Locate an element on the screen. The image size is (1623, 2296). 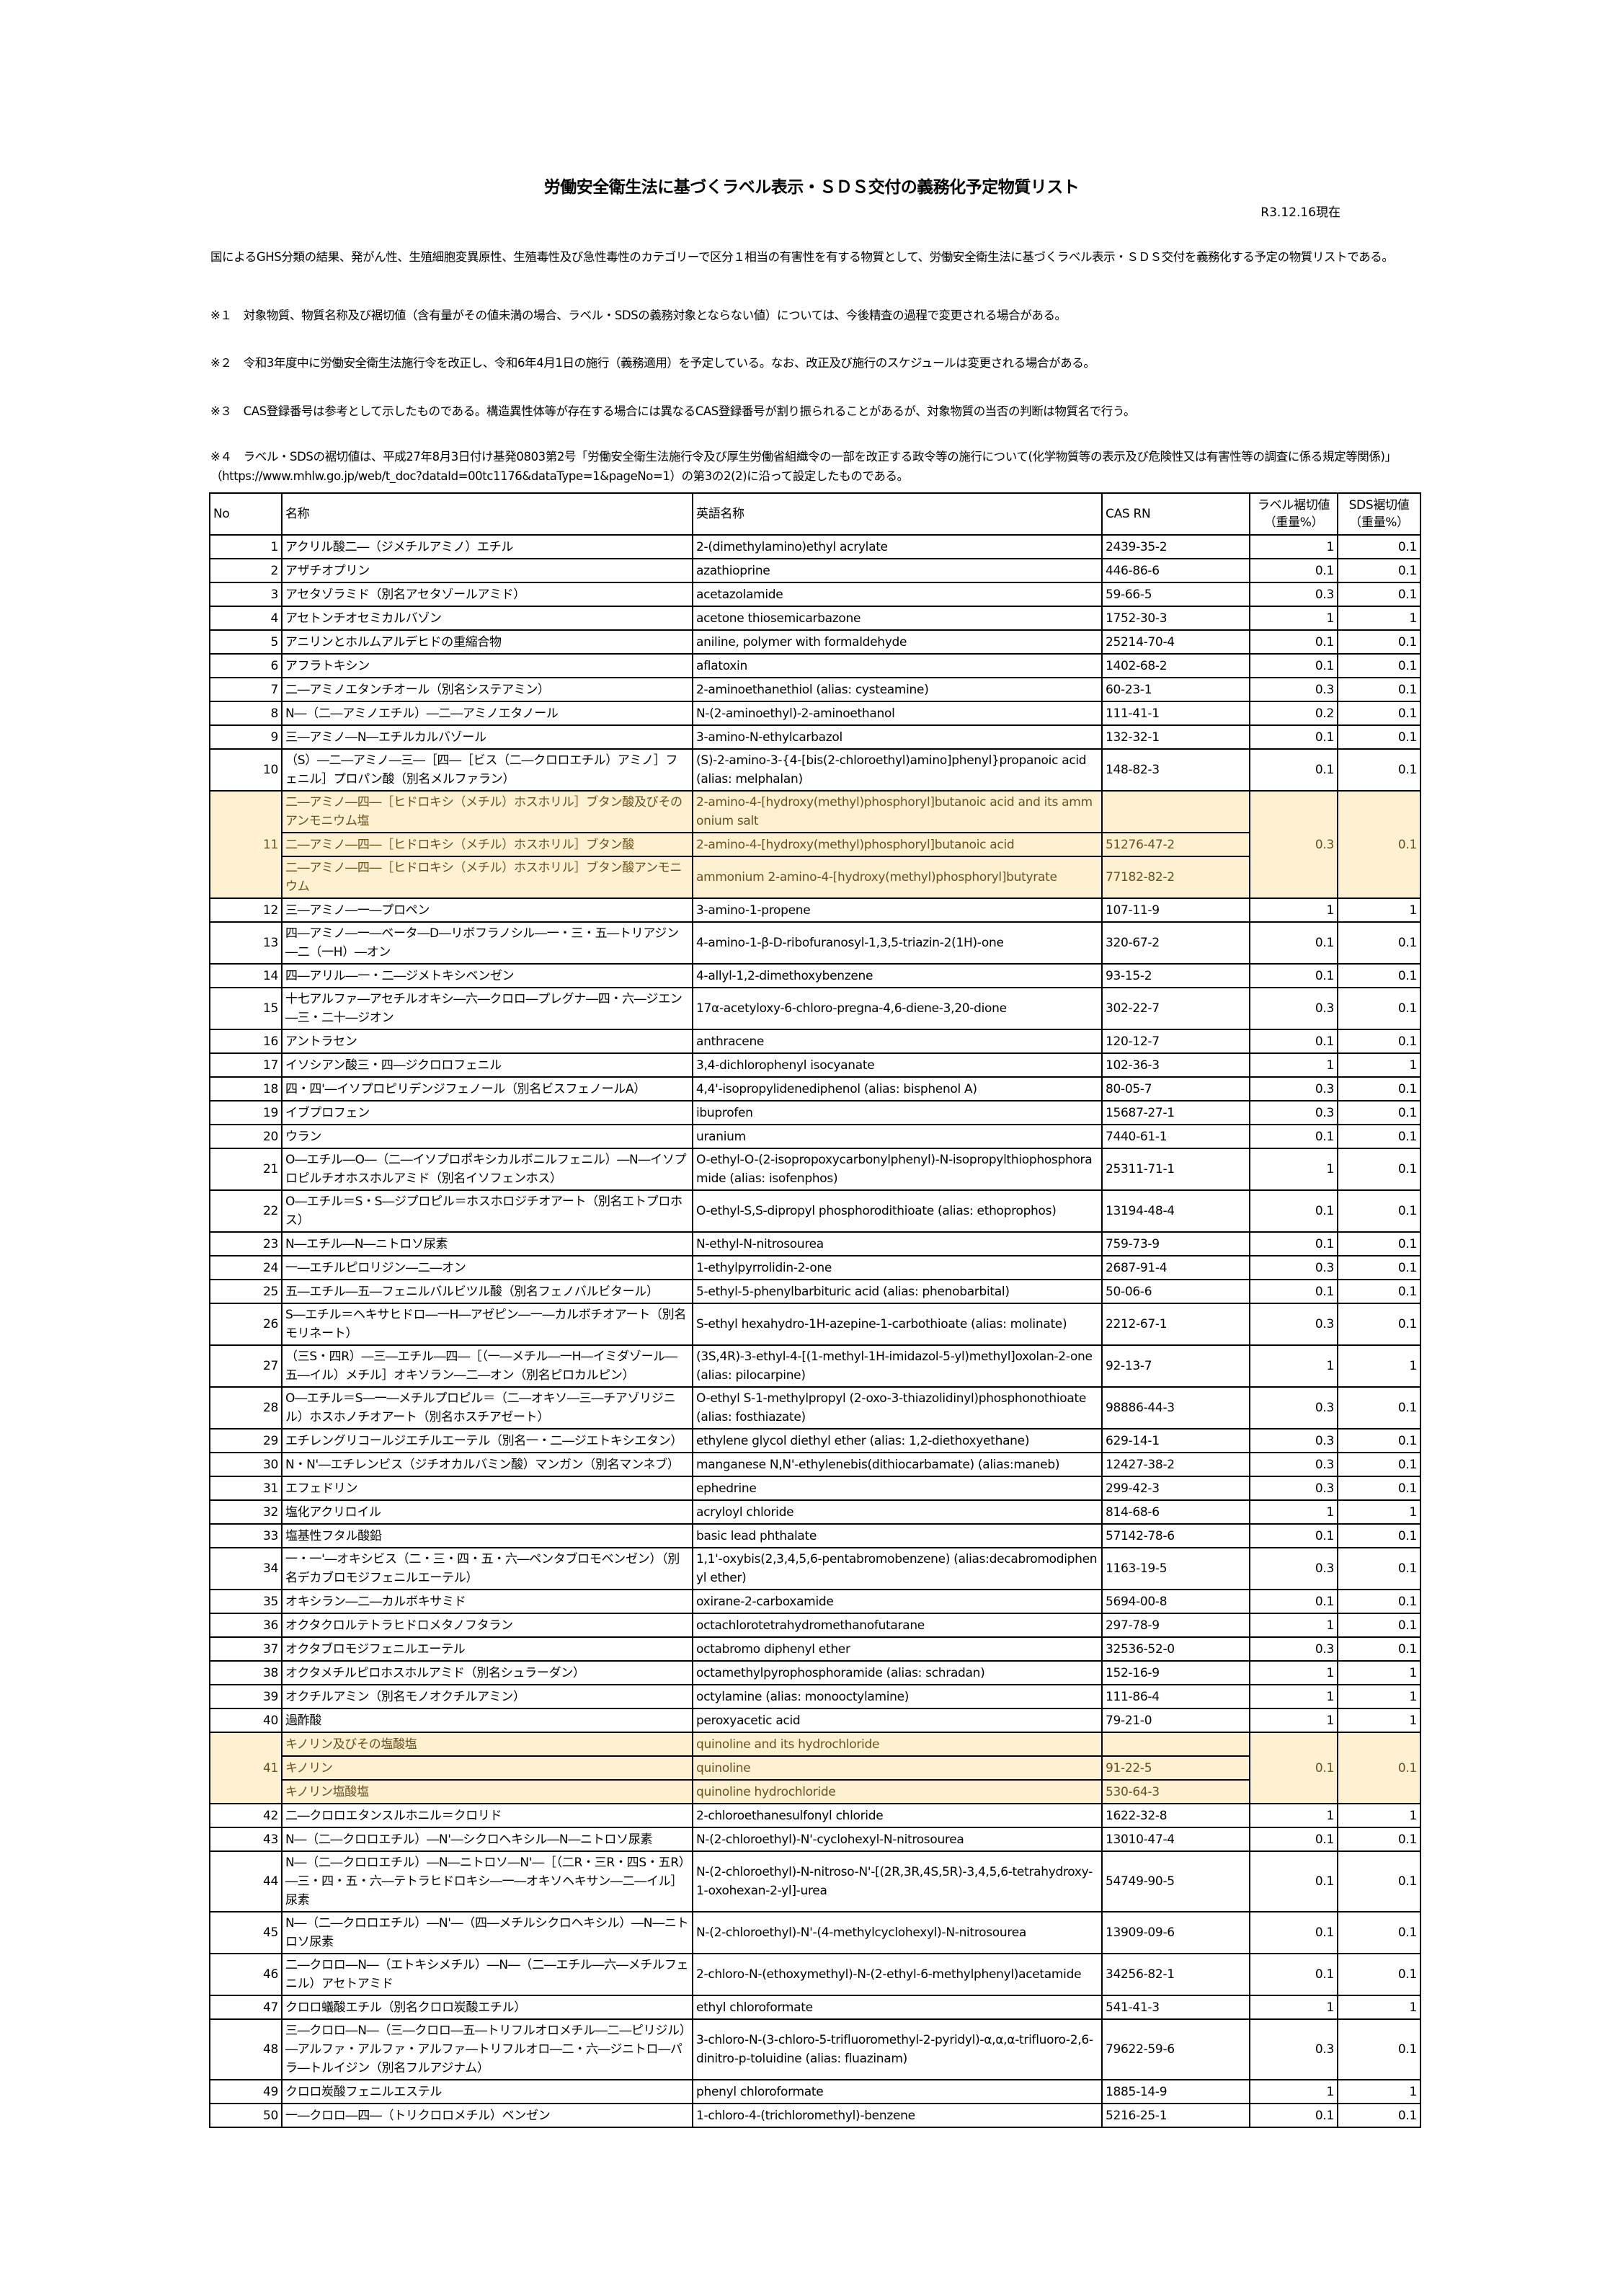
cell-cas: 32536-52-0 is located at coordinates (1175, 1649).